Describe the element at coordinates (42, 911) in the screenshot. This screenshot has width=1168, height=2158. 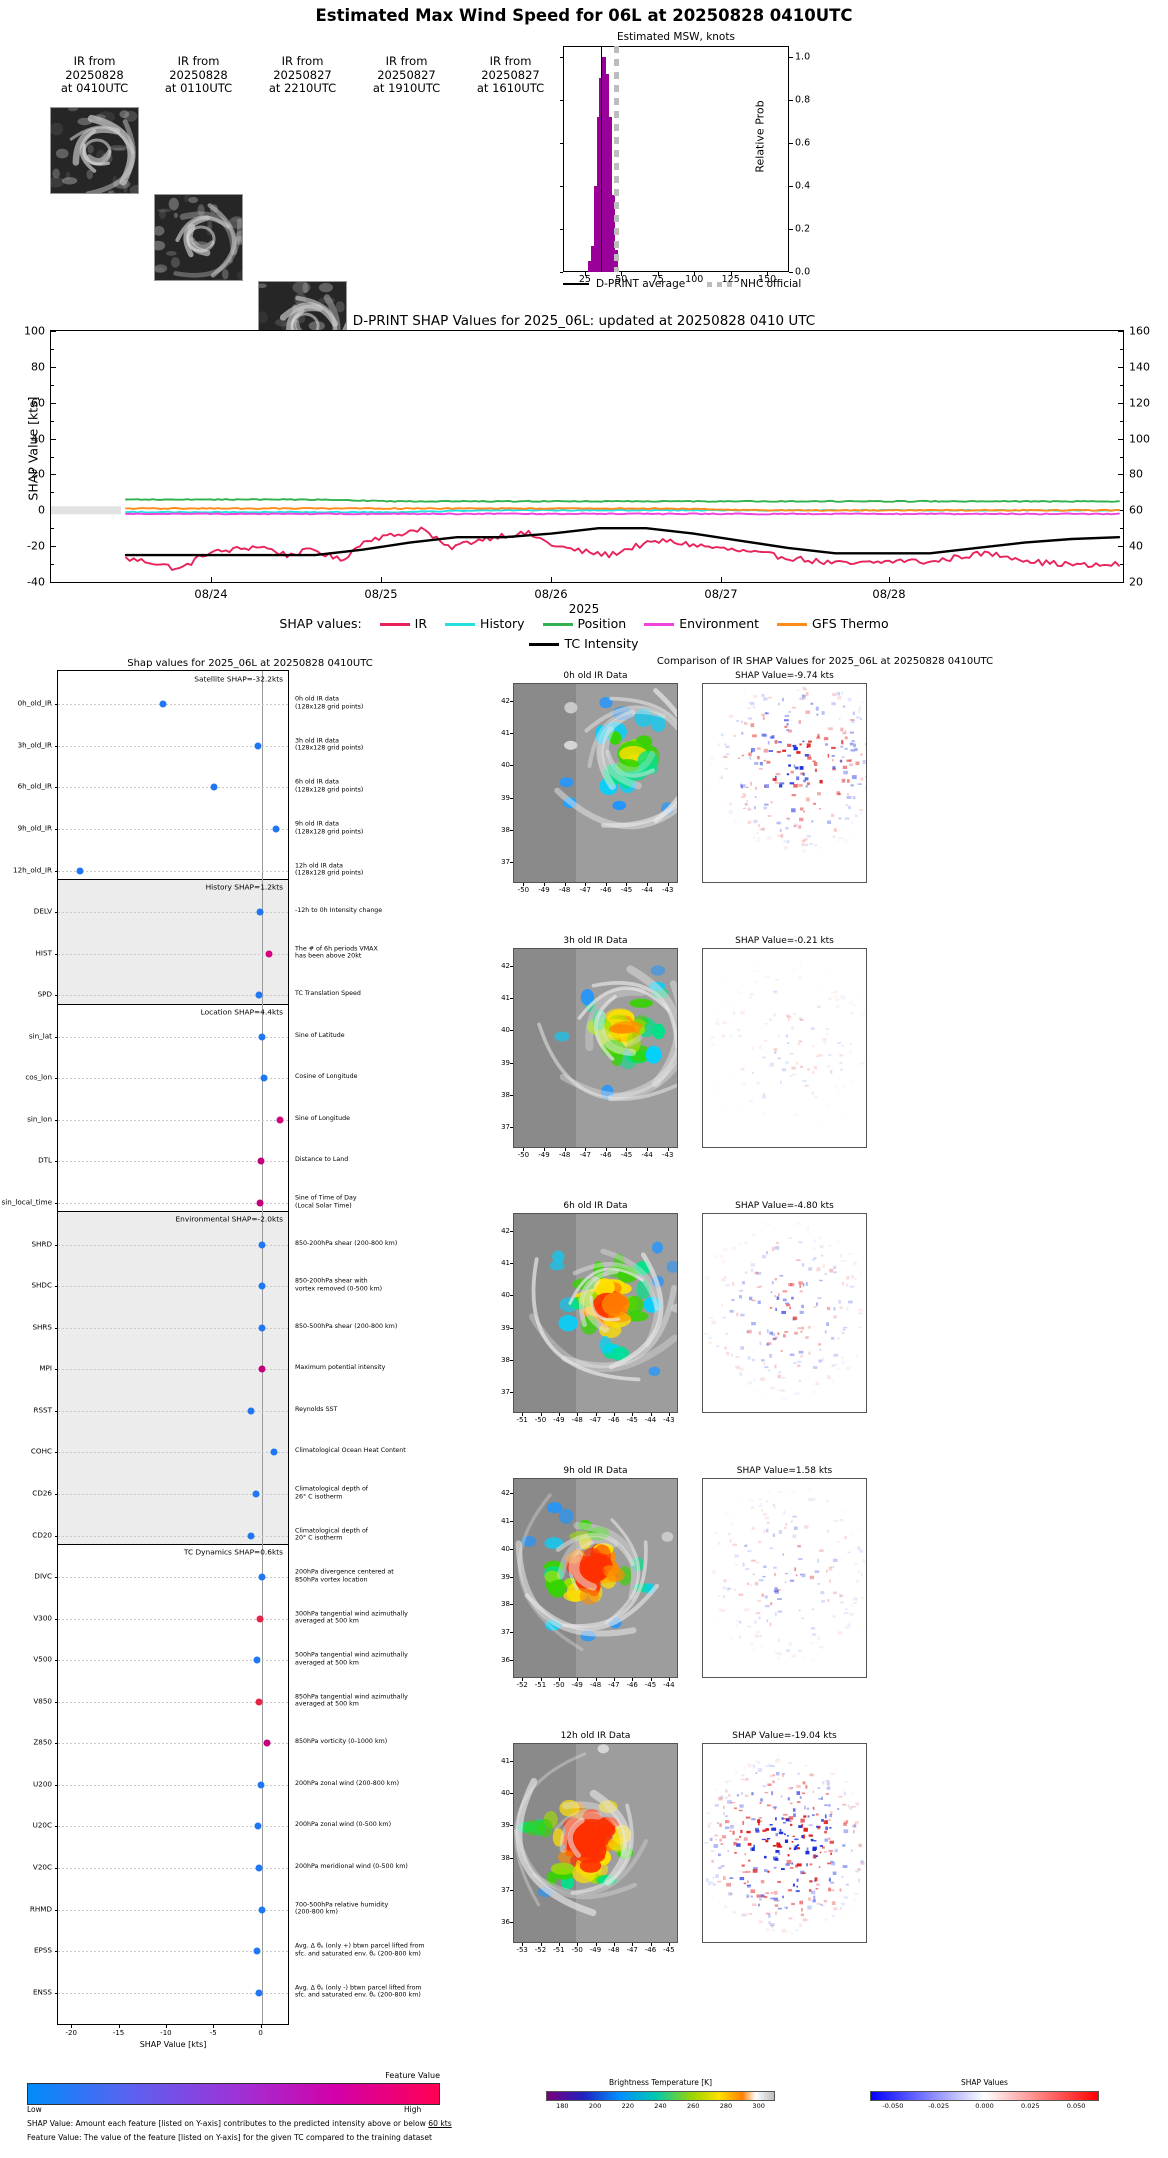
I see `shap-feature-label: DELV` at that location.